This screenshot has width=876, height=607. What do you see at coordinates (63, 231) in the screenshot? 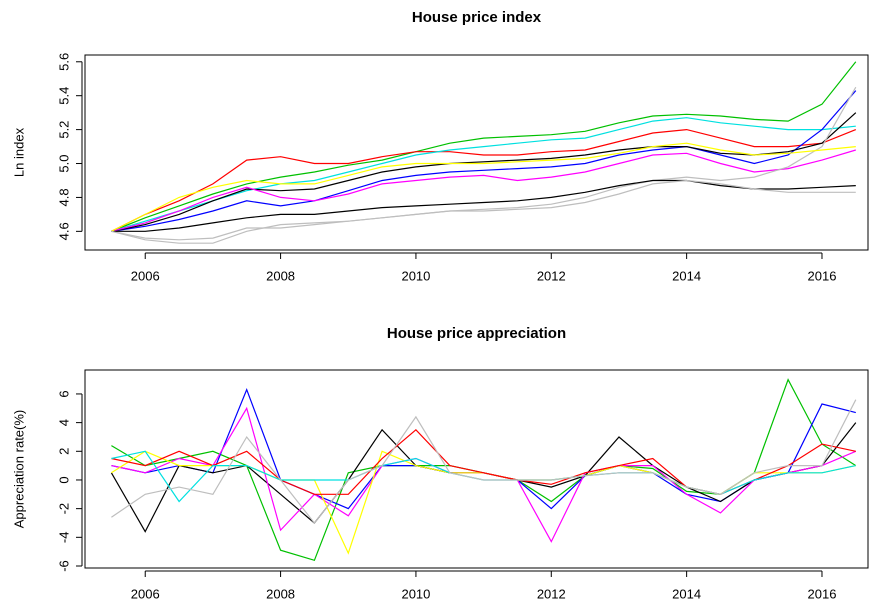
I see `y-tick-label: 4.6` at bounding box center [63, 231].